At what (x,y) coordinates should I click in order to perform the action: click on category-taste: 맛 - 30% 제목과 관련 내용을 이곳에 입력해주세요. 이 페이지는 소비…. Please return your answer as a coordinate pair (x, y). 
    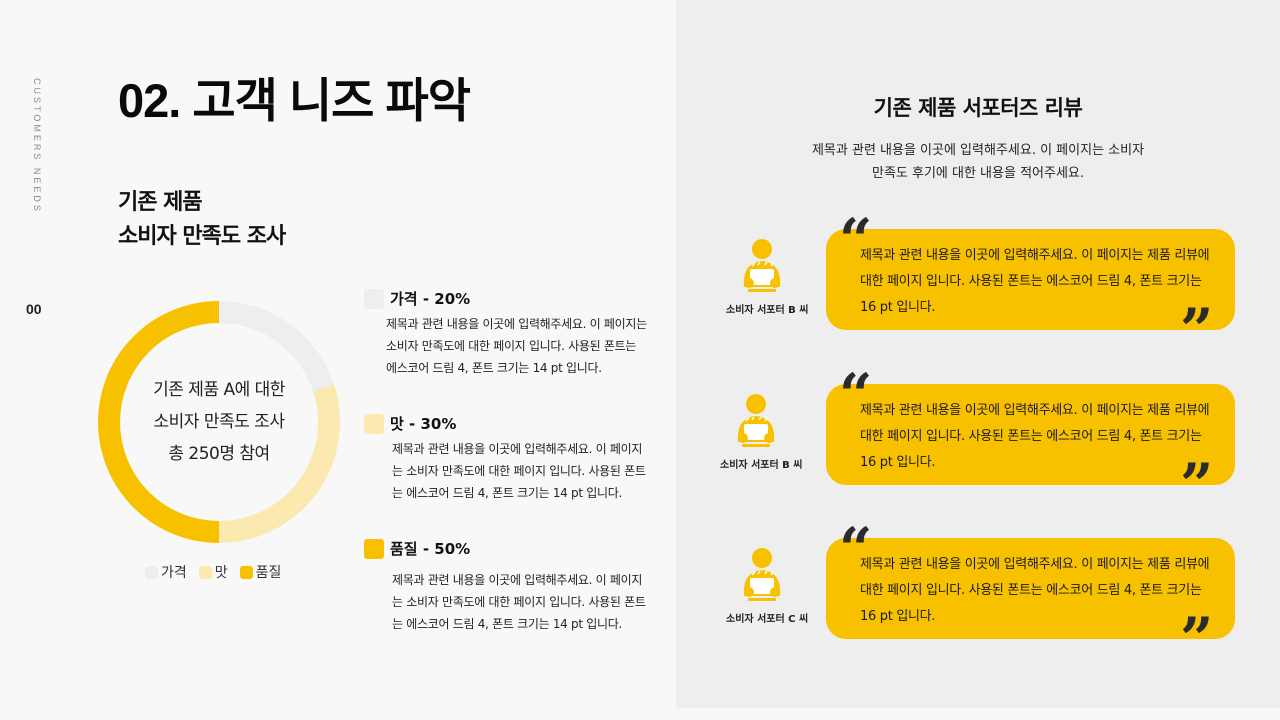
    Looking at the image, I should click on (509, 458).